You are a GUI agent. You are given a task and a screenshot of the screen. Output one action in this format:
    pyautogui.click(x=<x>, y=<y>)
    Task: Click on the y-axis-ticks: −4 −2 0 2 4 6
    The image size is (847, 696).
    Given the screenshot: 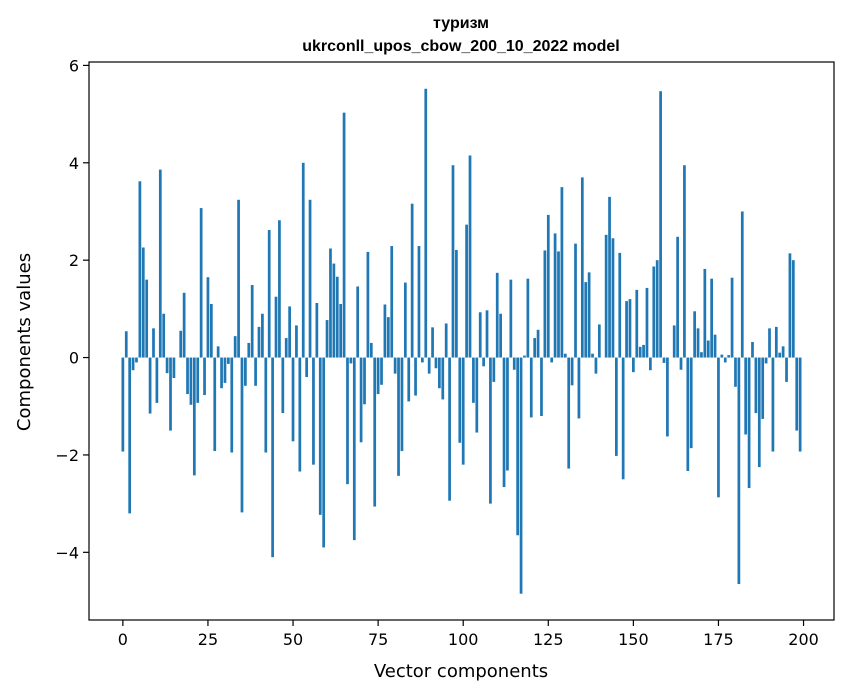 What is the action you would take?
    pyautogui.click(x=72, y=309)
    